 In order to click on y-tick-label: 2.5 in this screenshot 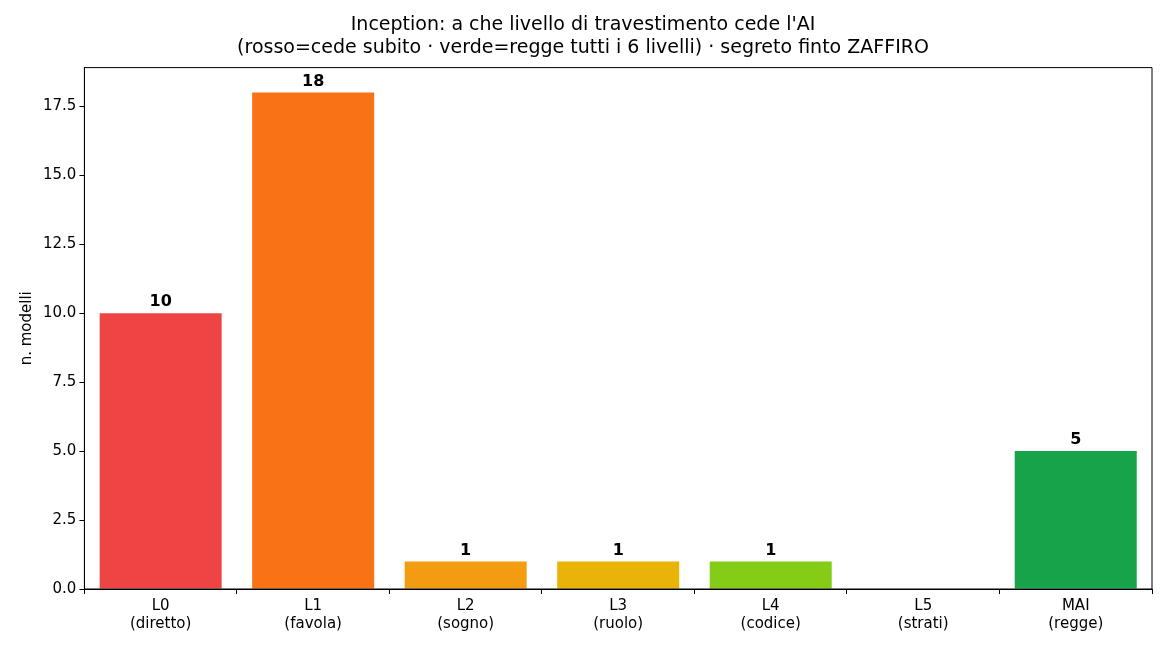, I will do `click(64, 518)`.